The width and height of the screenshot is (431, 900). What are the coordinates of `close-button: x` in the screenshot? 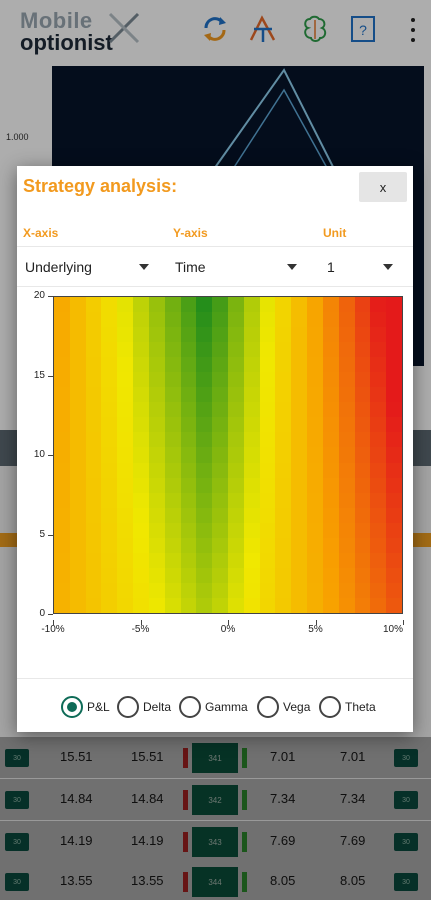 It's located at (383, 187).